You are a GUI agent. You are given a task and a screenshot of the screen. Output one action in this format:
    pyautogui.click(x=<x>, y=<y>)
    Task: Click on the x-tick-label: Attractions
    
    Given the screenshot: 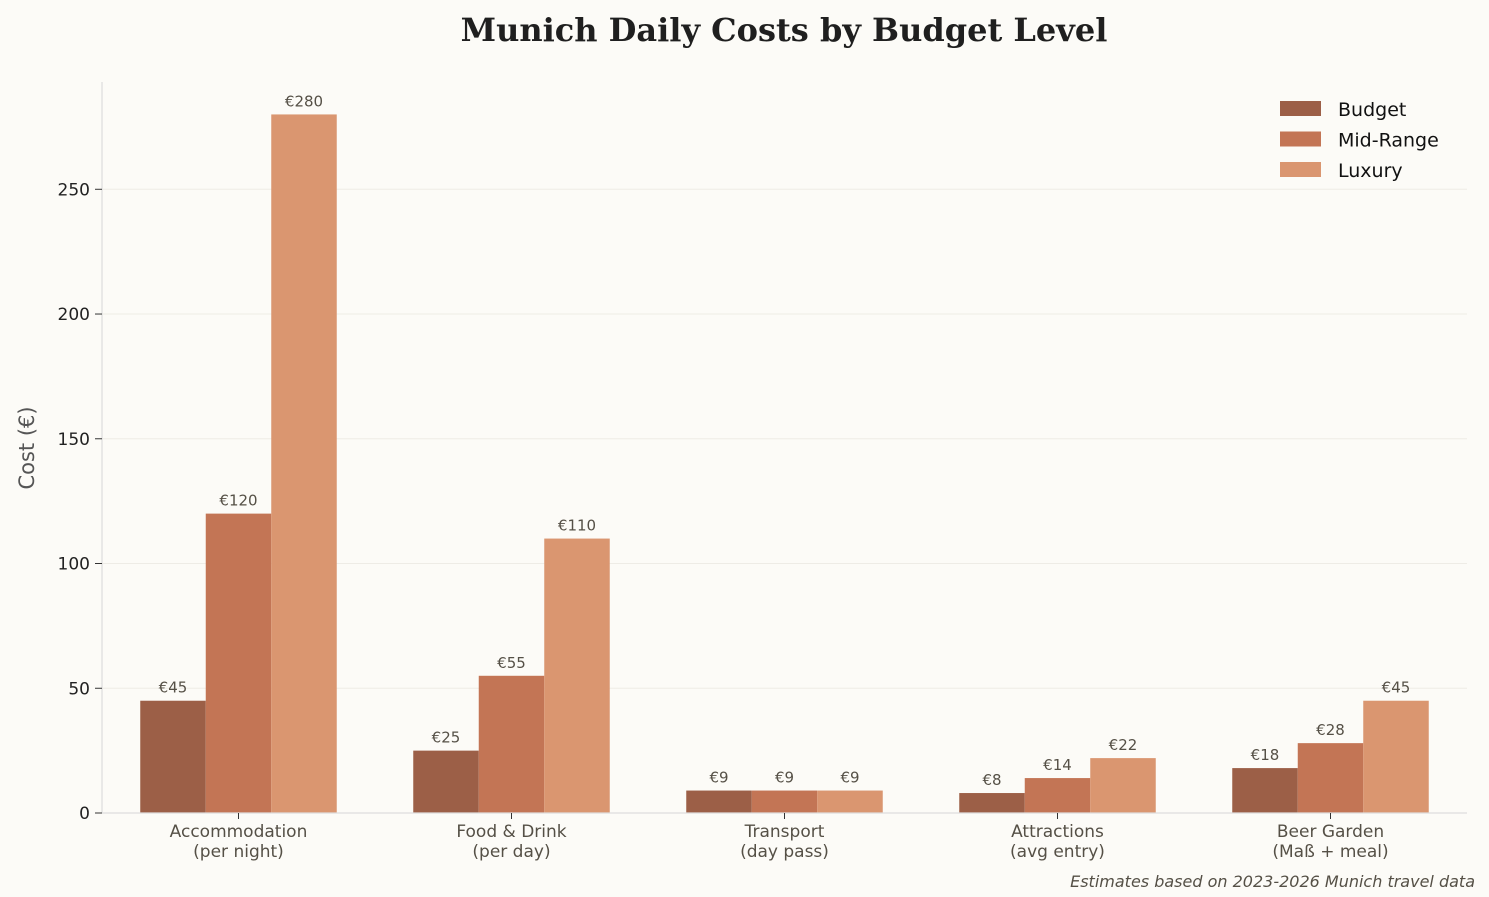 What is the action you would take?
    pyautogui.click(x=1057, y=832)
    